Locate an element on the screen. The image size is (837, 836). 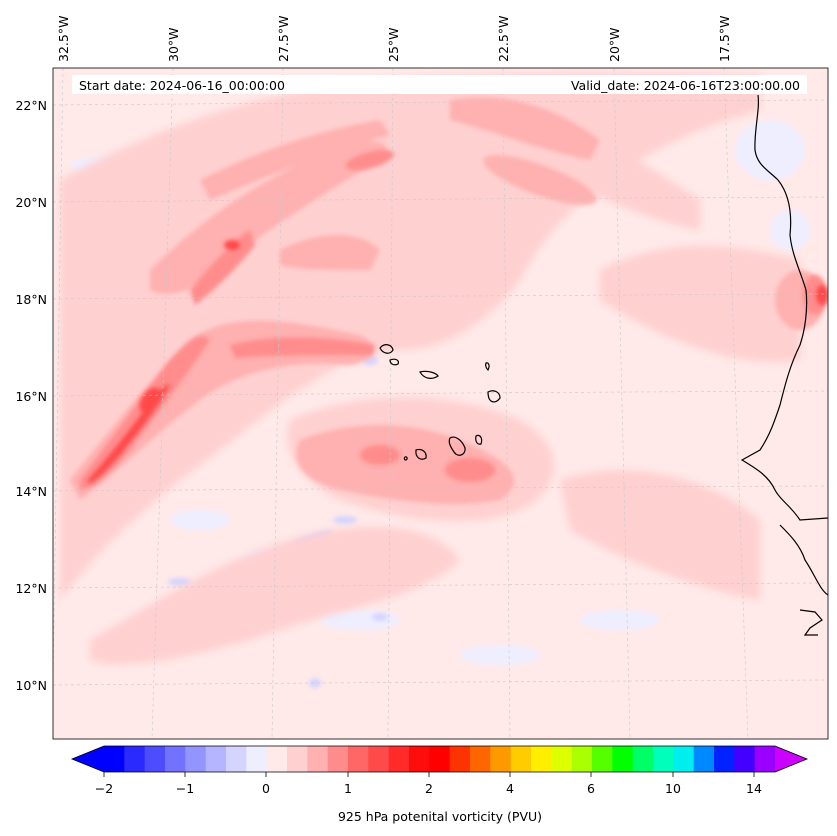
lat-label-14n: 14°N is located at coordinates (31, 491).